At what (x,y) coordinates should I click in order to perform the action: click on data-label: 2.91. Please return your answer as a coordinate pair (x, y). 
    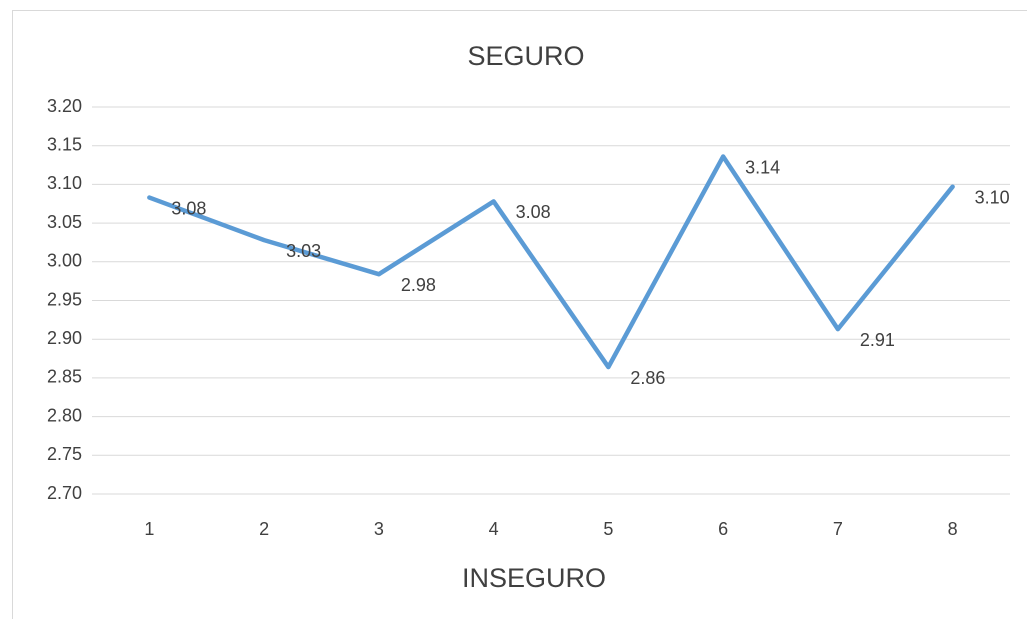
    Looking at the image, I should click on (877, 340).